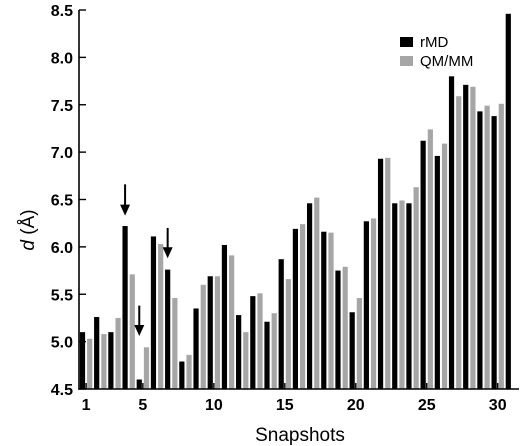 The height and width of the screenshot is (446, 522). I want to click on y-tick-label: 8.5, so click(62, 11).